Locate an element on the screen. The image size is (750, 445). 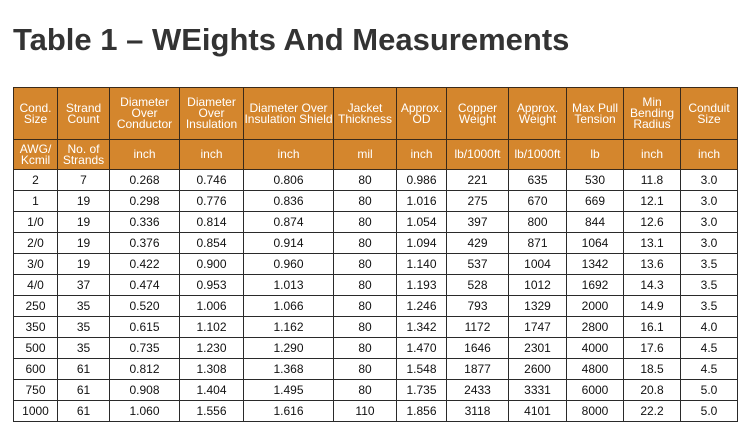
table-cell: 0.735 is located at coordinates (144, 348).